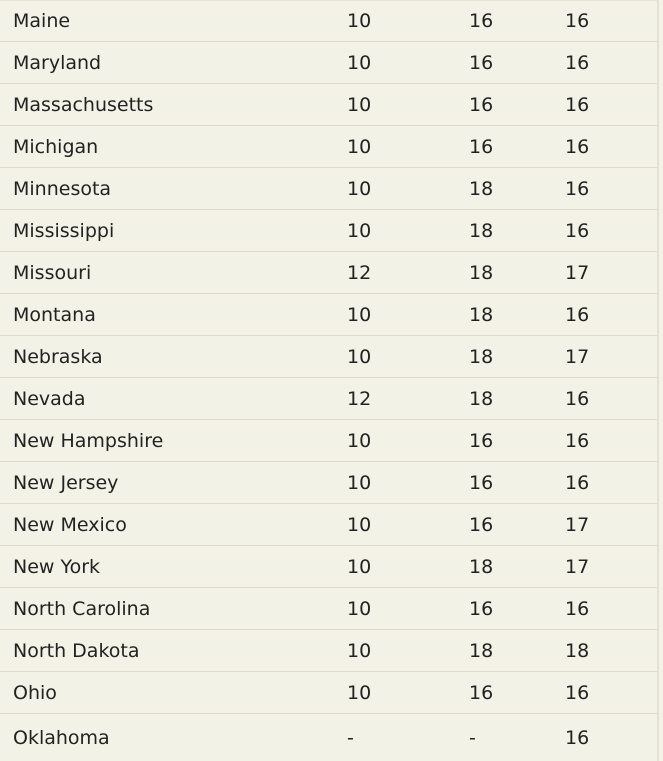 Image resolution: width=663 pixels, height=761 pixels. What do you see at coordinates (328, 735) in the screenshot?
I see `table-row: Oklahoma - - 16` at bounding box center [328, 735].